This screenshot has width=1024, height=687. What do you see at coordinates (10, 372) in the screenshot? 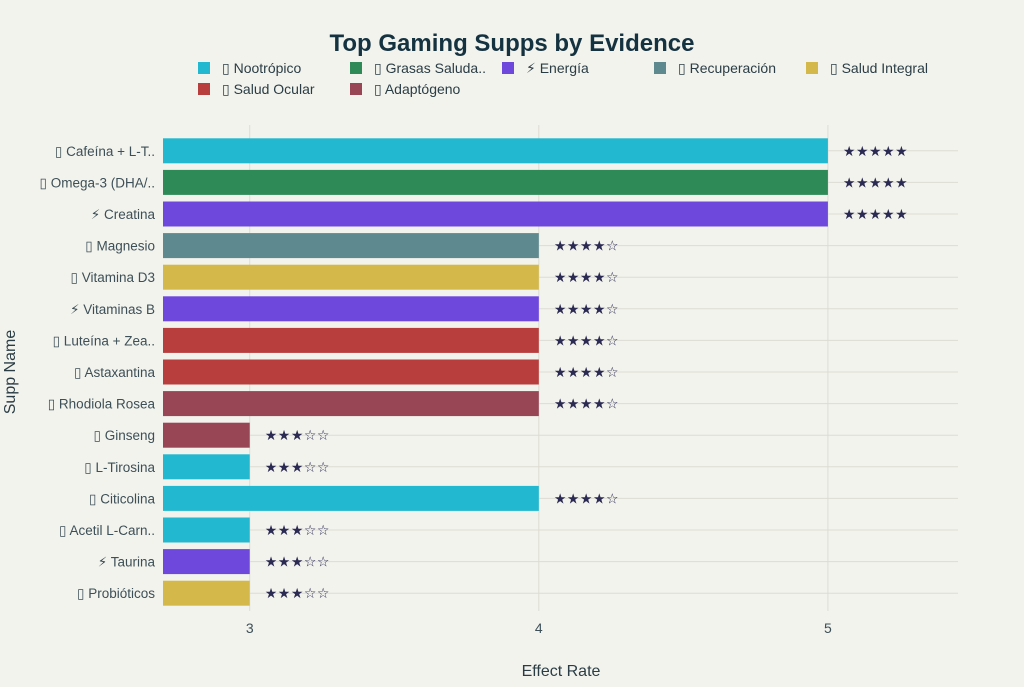
I see `y-axis-label: Supp Name` at bounding box center [10, 372].